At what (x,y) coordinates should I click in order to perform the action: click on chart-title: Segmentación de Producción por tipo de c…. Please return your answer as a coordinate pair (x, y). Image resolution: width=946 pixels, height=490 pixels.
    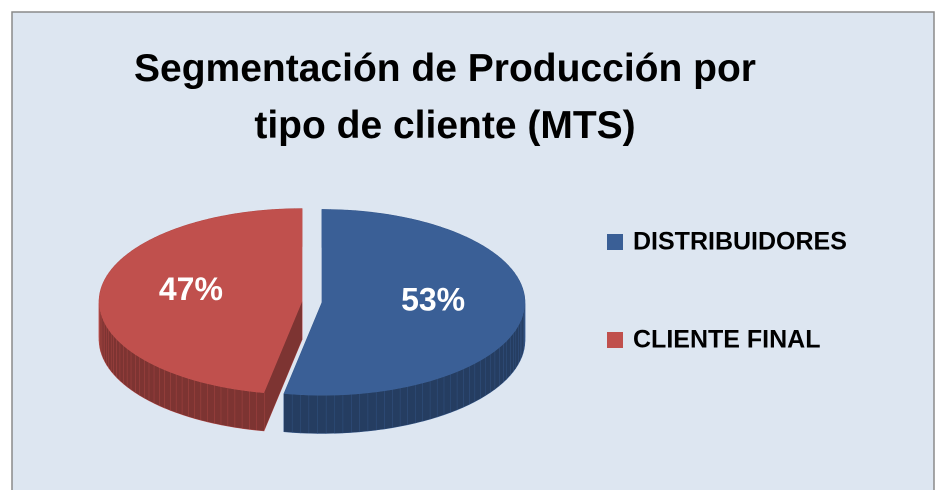
    Looking at the image, I should click on (445, 97).